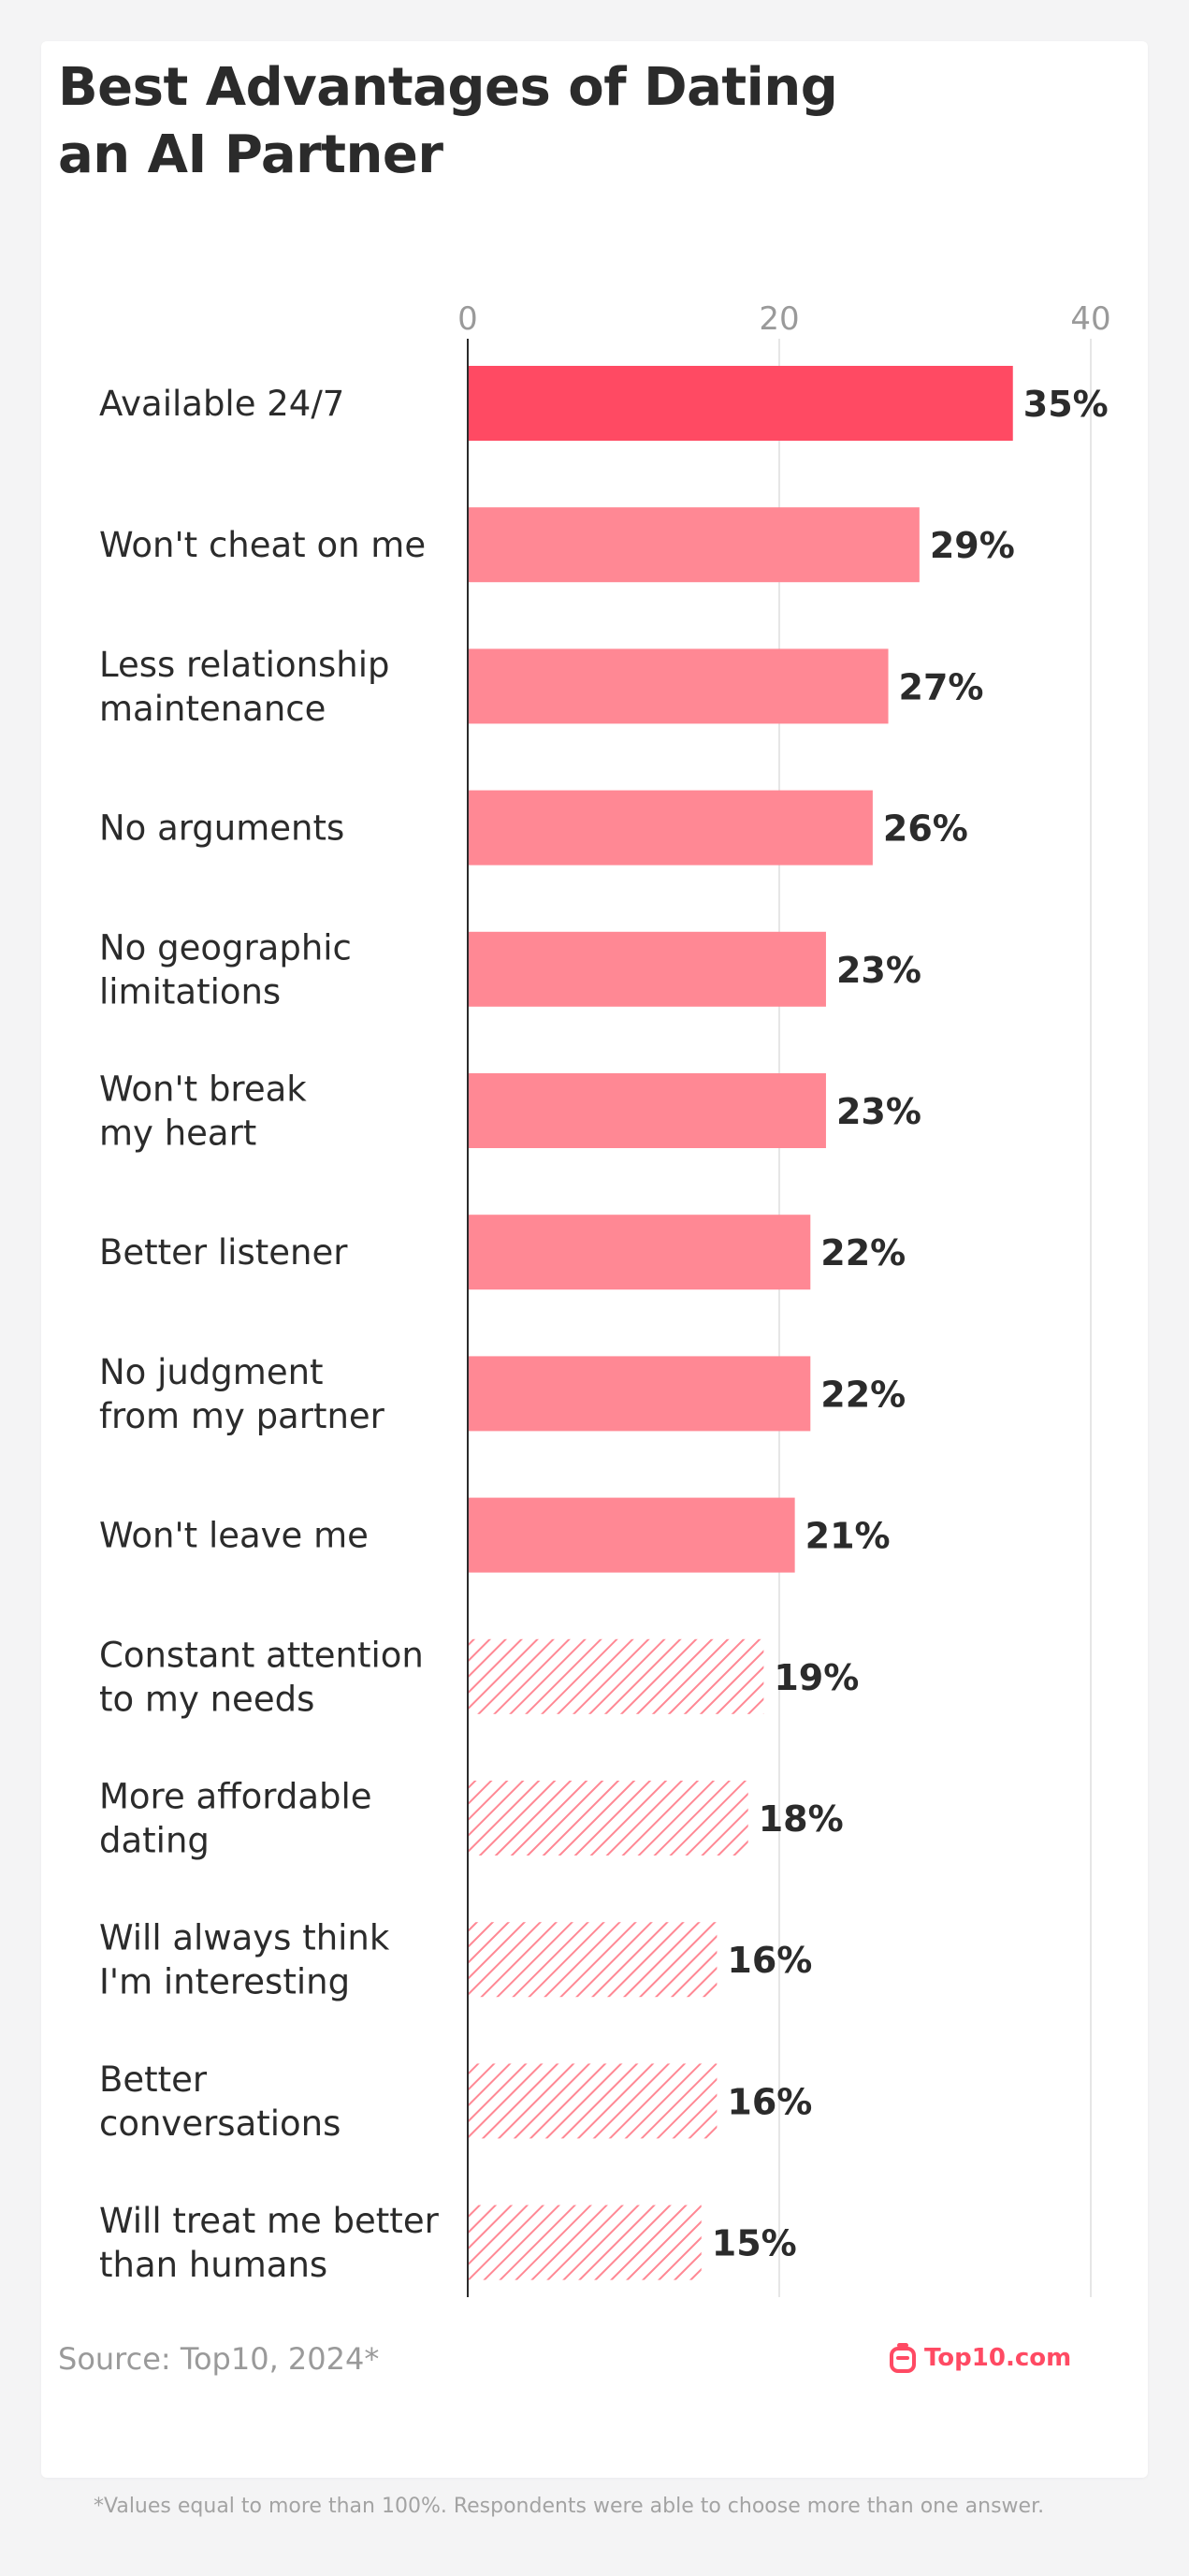  Describe the element at coordinates (211, 1372) in the screenshot. I see `category-label-8-line-1: No judgment` at that location.